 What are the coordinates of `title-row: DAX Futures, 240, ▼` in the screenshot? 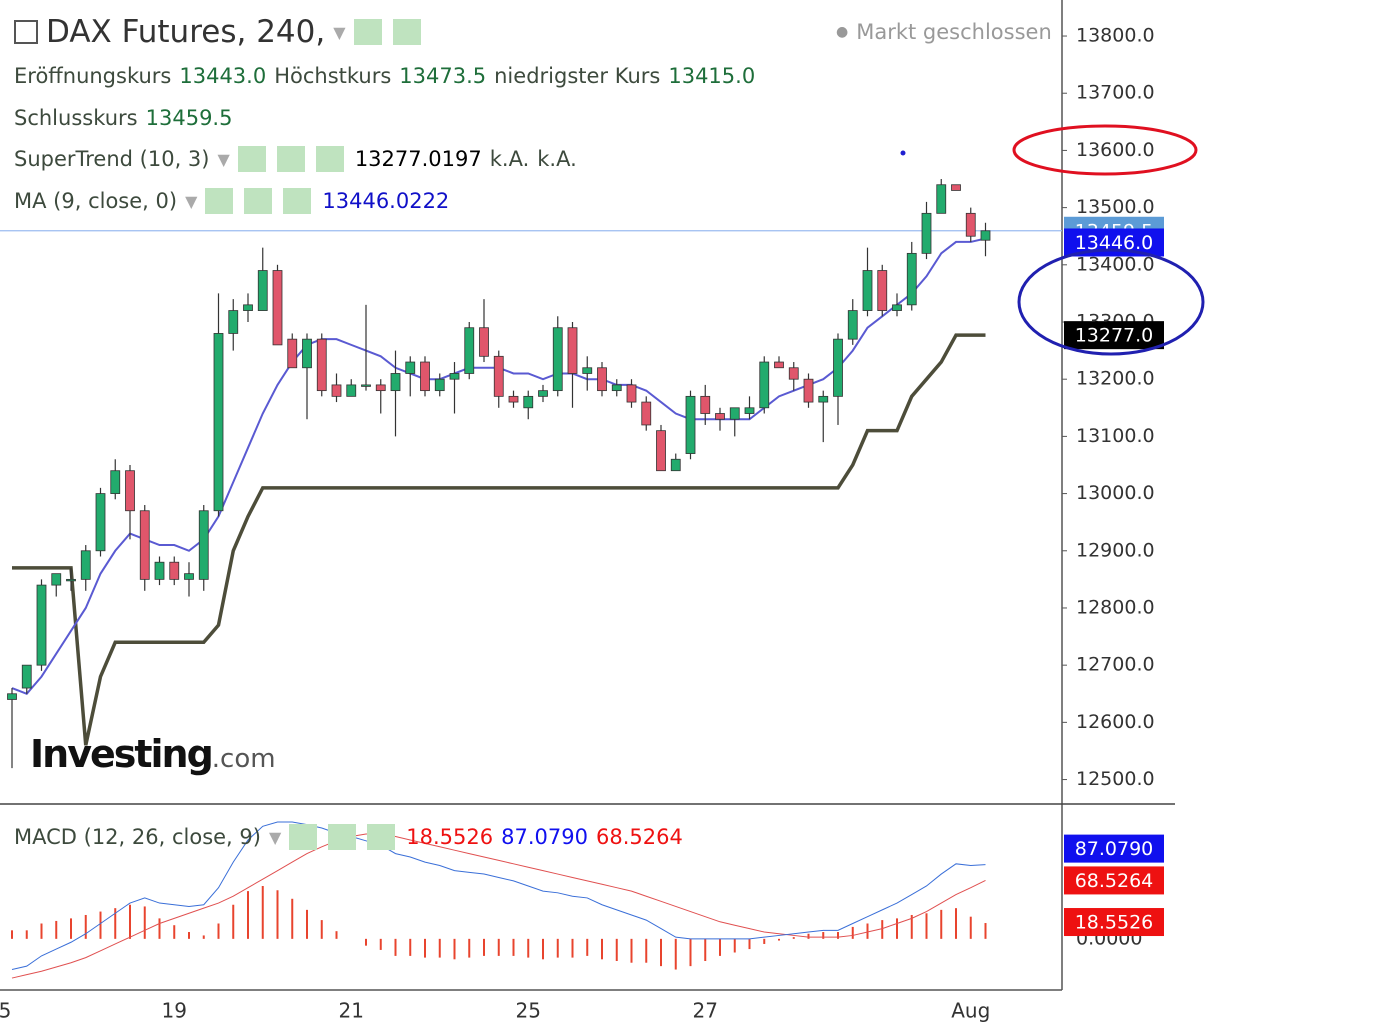 It's located at (219, 32).